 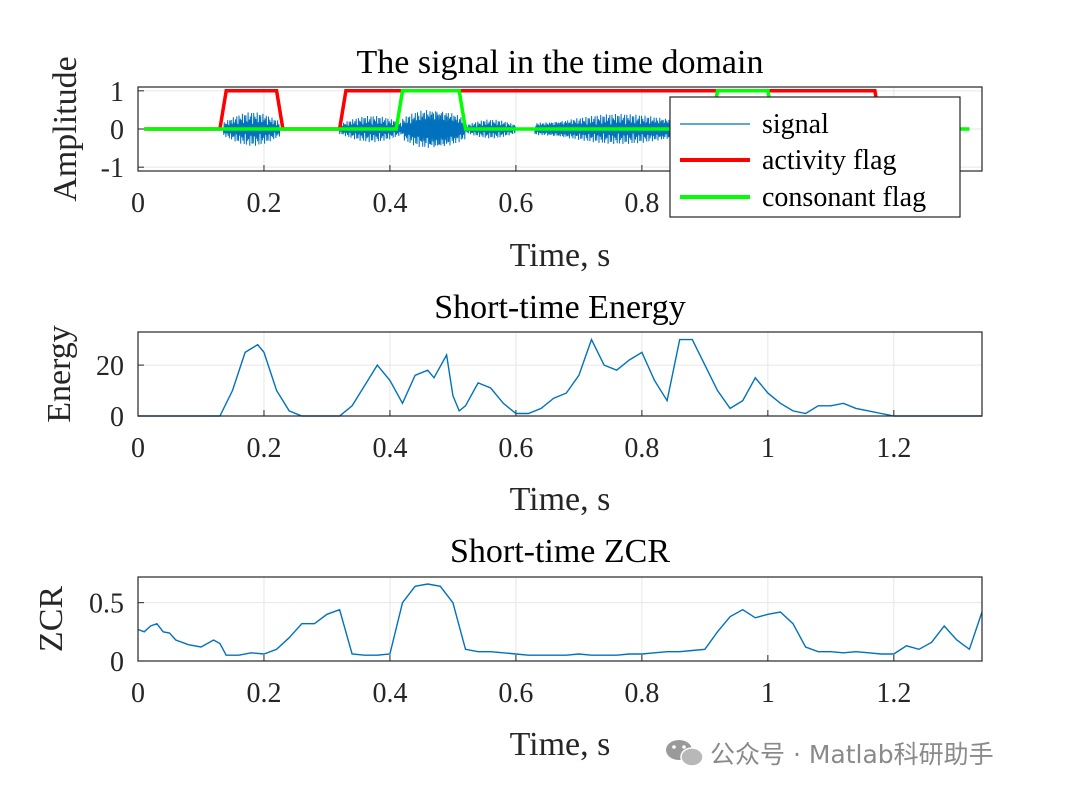 I want to click on plot-title-zcr: Short-time ZCR, so click(x=560, y=551).